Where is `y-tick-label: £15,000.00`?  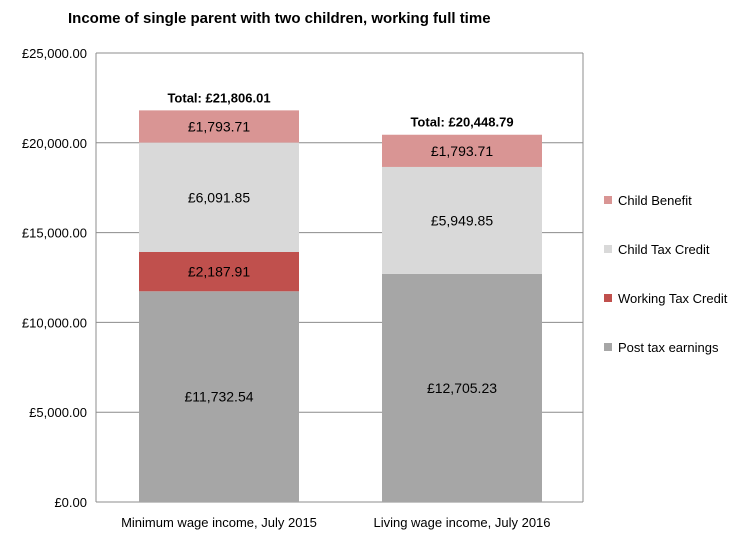 y-tick-label: £15,000.00 is located at coordinates (54, 233).